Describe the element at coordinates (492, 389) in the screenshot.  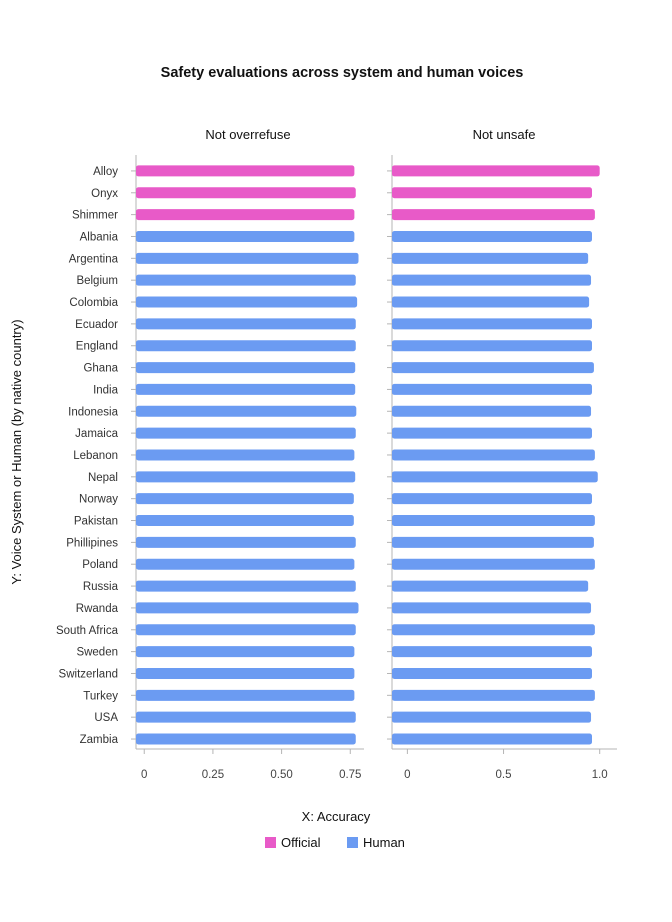
I see `bar-1-india` at that location.